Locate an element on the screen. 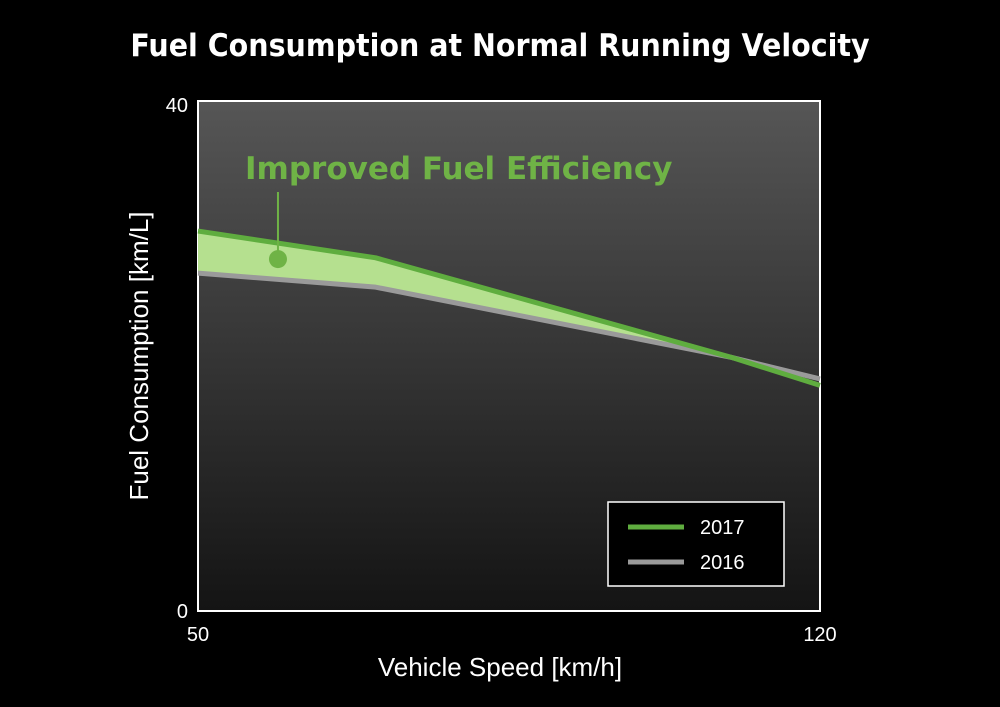 The image size is (1000, 707). x-tick-label: 120 is located at coordinates (819, 635).